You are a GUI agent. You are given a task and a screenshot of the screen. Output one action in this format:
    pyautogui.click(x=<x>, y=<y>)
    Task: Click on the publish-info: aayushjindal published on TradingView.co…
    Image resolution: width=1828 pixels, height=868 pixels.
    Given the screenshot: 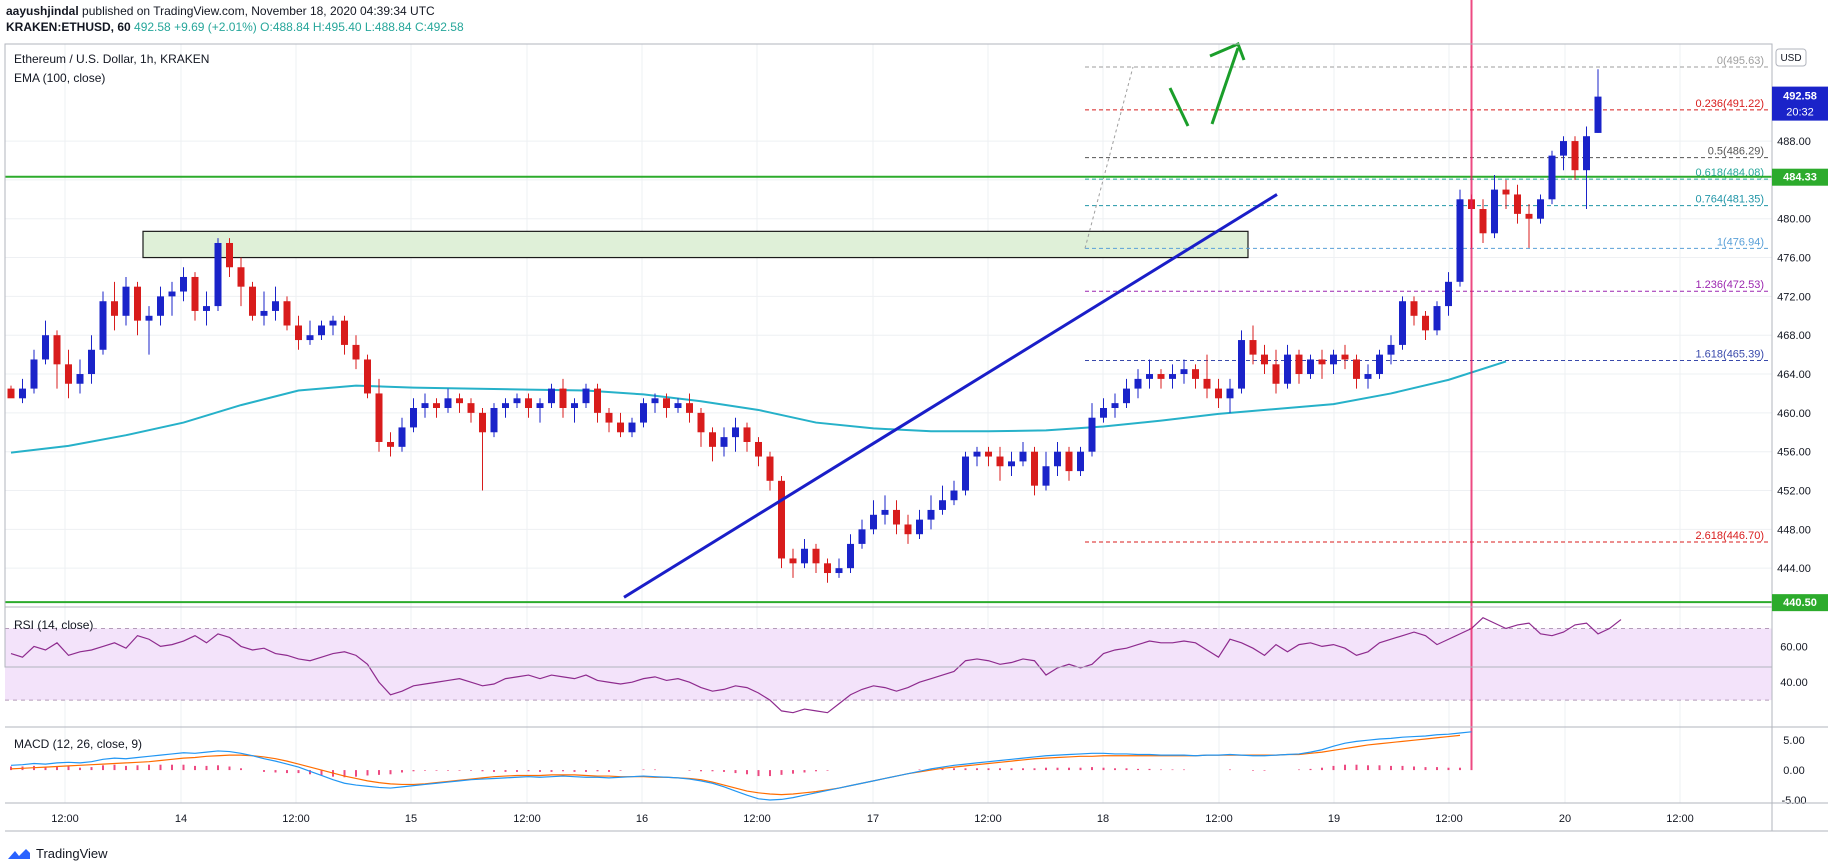 What is the action you would take?
    pyautogui.click(x=220, y=11)
    